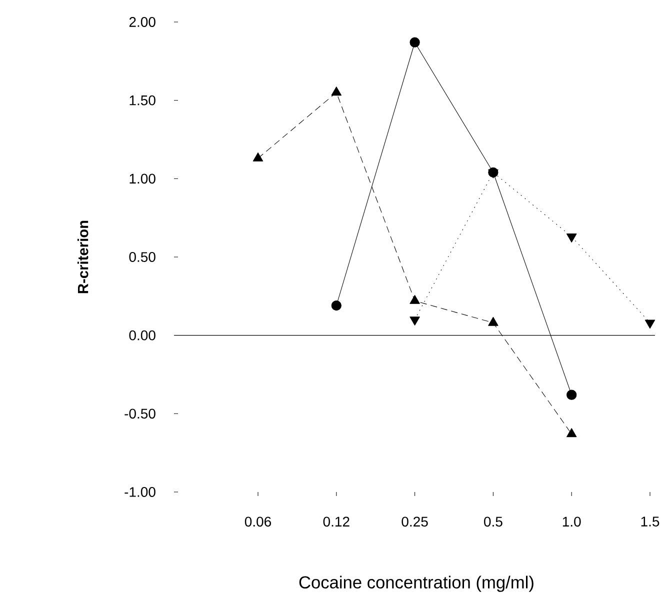 The height and width of the screenshot is (610, 672). Describe the element at coordinates (143, 179) in the screenshot. I see `y-tick-label: 1.00` at that location.